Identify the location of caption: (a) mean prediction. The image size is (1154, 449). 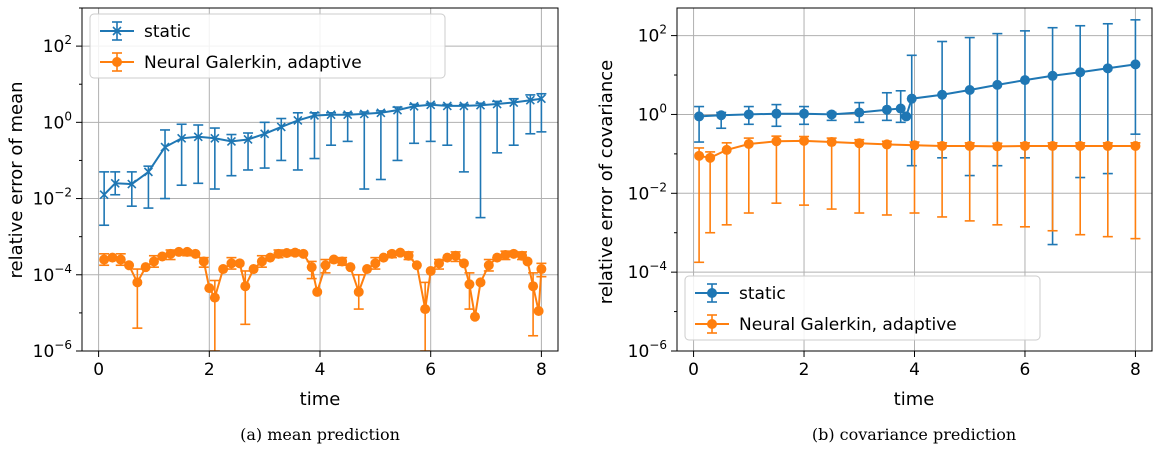
(320, 434).